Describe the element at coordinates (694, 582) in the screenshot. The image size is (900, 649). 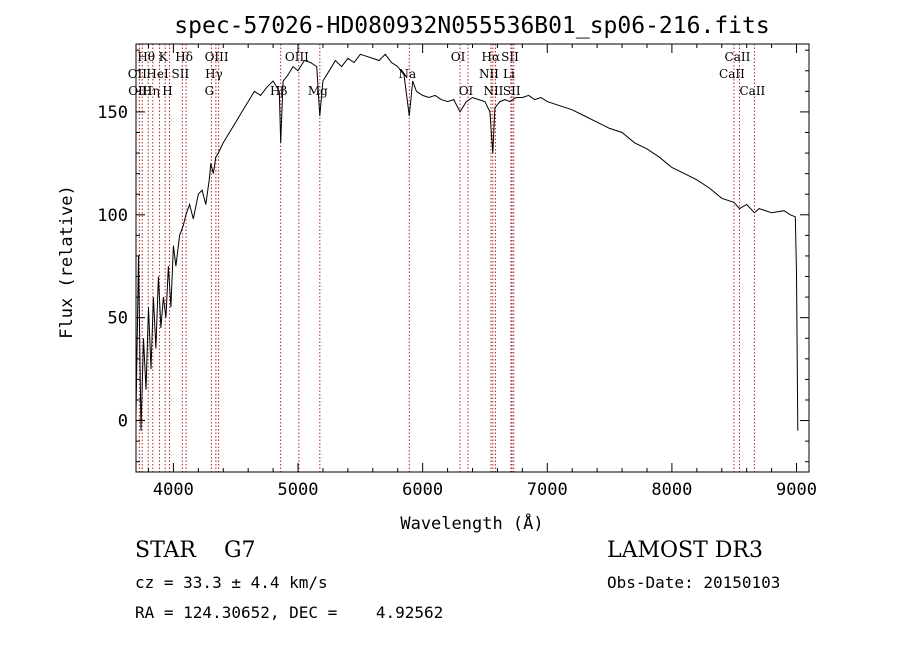
I see `observation-date: Obs-Date: 20150103` at that location.